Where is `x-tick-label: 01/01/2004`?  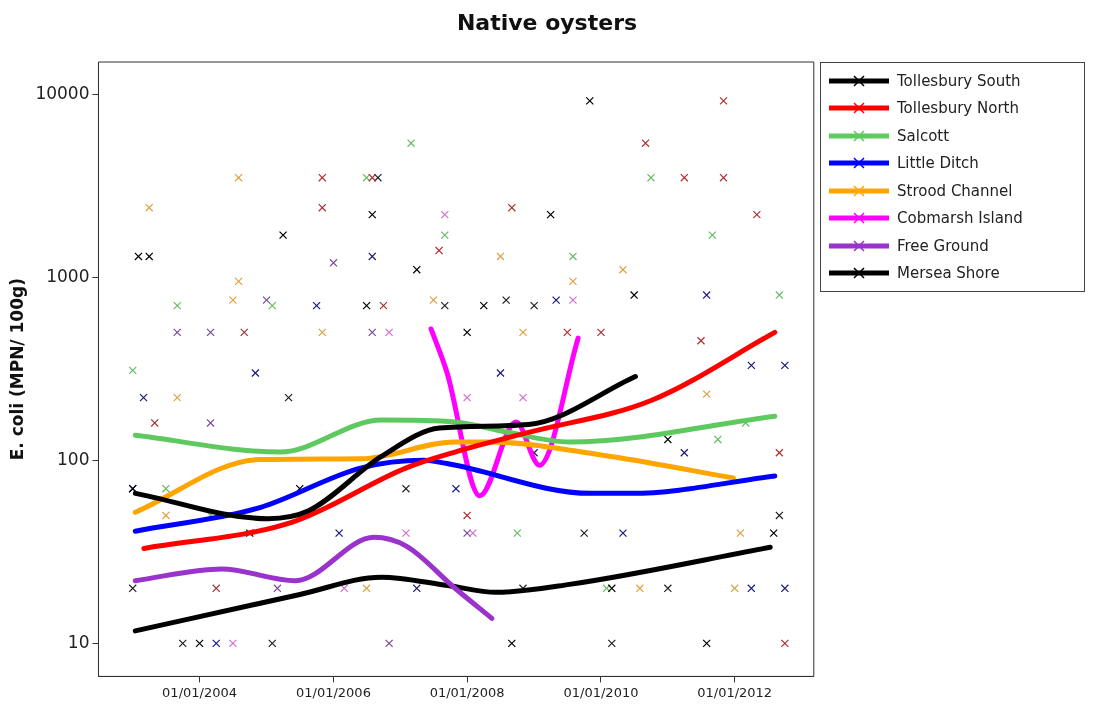
x-tick-label: 01/01/2004 is located at coordinates (200, 692).